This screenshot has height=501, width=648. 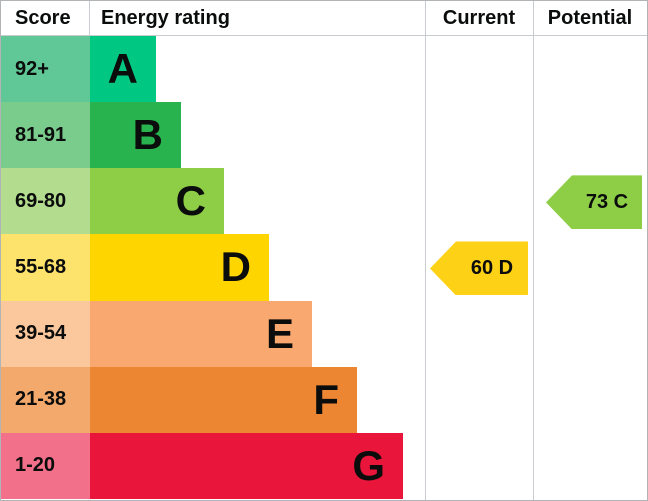 I want to click on band-letter: A, so click(x=122, y=69).